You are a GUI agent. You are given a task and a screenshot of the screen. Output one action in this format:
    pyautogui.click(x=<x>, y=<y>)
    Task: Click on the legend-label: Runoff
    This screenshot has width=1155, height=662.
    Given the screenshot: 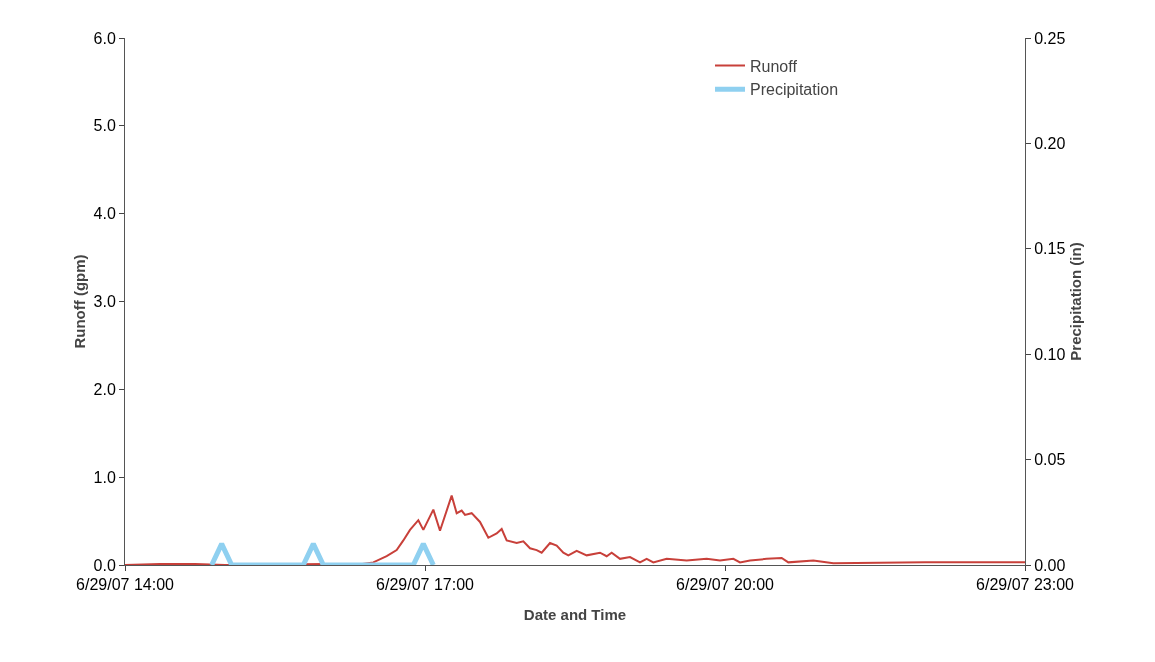 What is the action you would take?
    pyautogui.click(x=774, y=66)
    